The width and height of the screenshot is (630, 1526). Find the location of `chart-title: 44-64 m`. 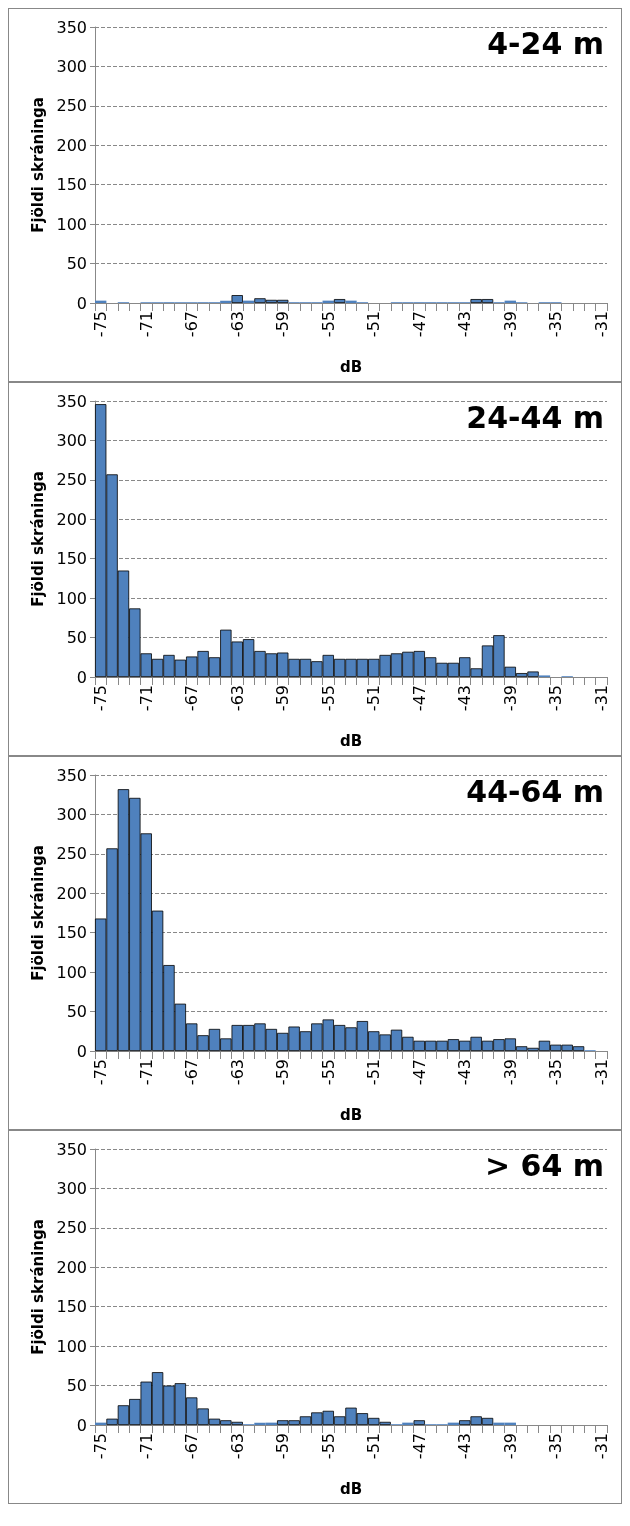

chart-title: 44-64 m is located at coordinates (535, 791).